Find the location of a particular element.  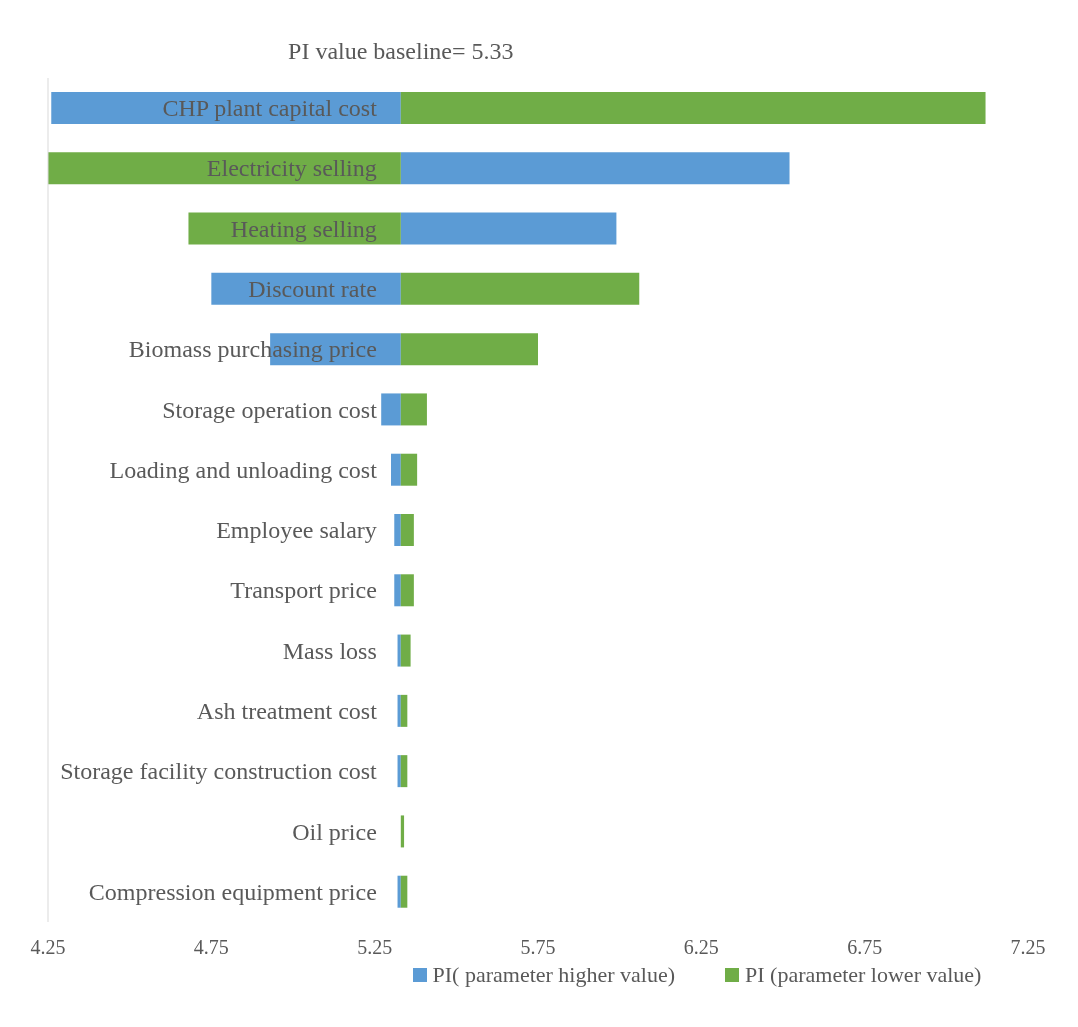

y-tick-label: Discount rate is located at coordinates (312, 289).